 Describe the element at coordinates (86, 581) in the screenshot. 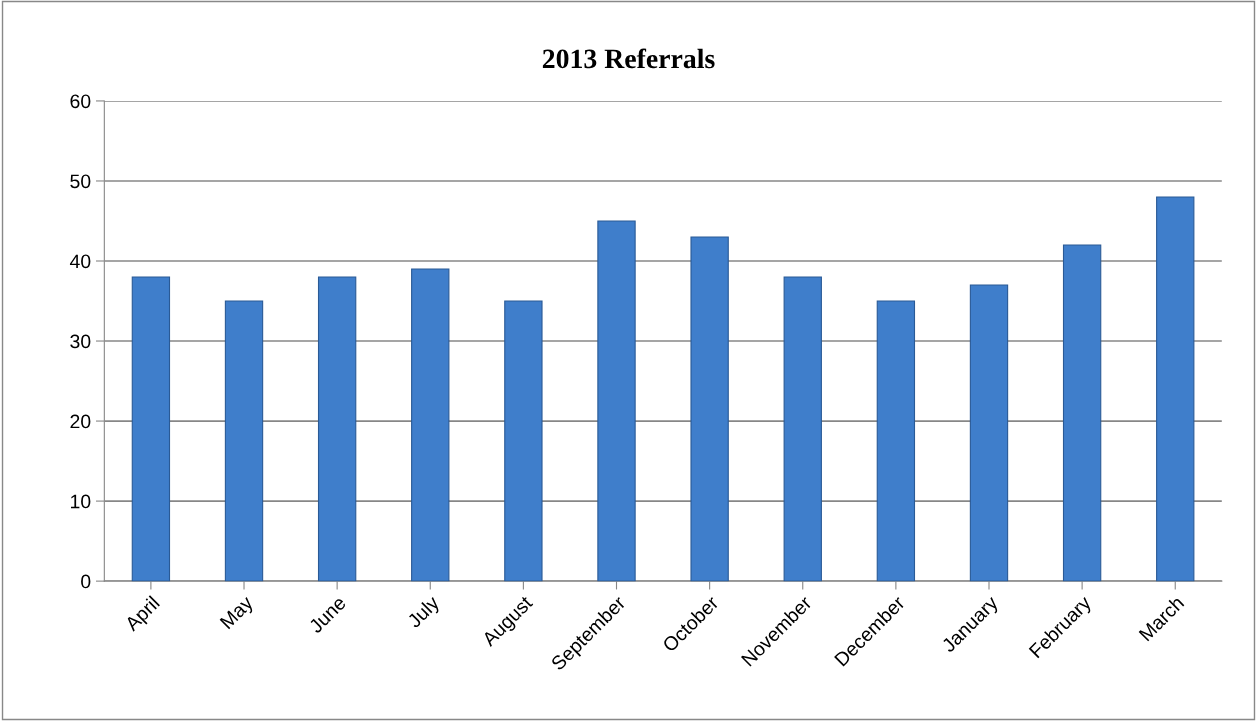

I see `y-tick-label: 0` at that location.